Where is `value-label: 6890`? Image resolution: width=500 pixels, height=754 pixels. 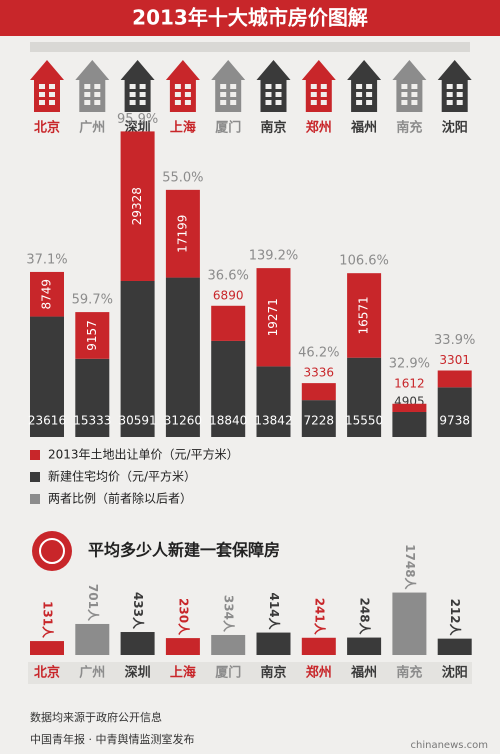 value-label: 6890 is located at coordinates (228, 295).